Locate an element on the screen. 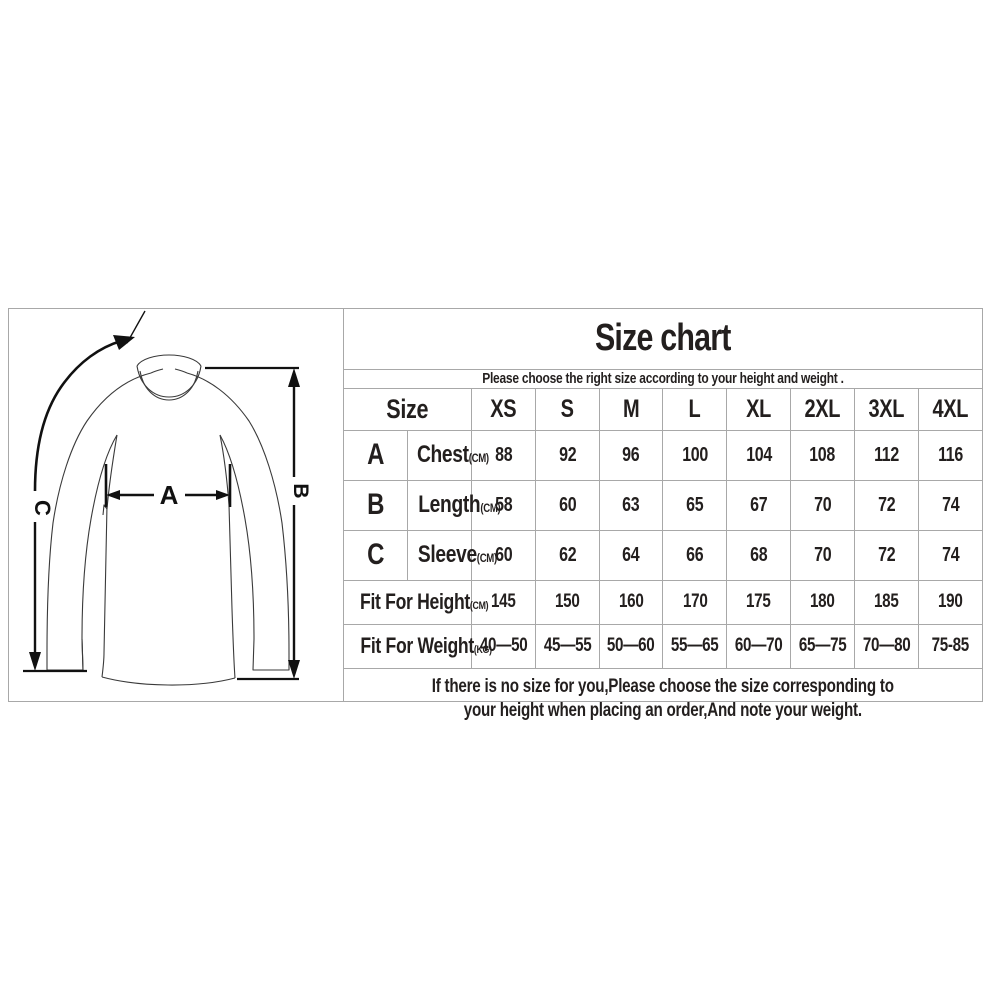  size-column-label: XL is located at coordinates (759, 408).